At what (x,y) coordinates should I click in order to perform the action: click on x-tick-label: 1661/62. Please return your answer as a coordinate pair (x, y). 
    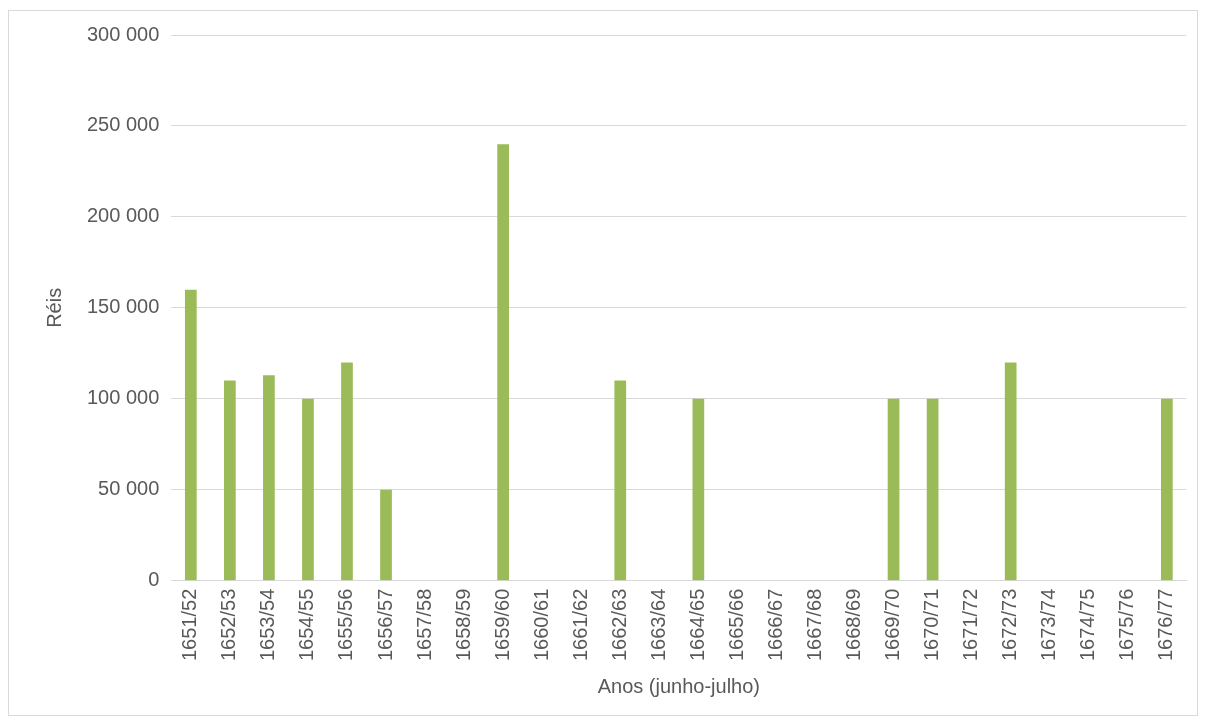
    Looking at the image, I should click on (579, 624).